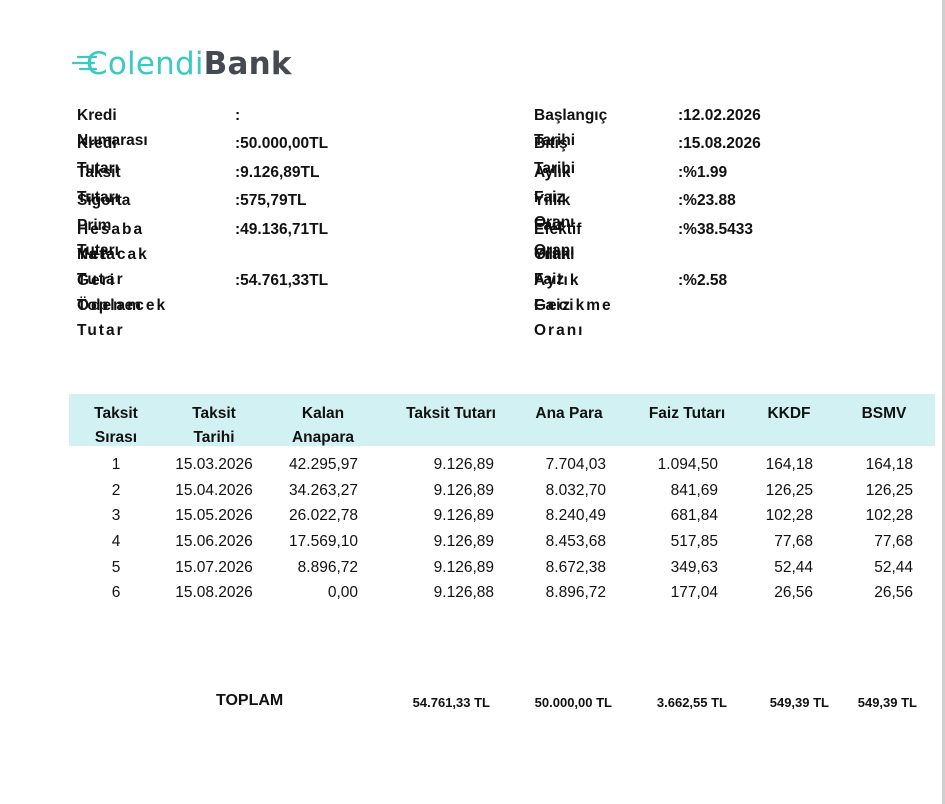 The height and width of the screenshot is (804, 945). I want to click on table-cell-bsmv: 164,18, so click(889, 464).